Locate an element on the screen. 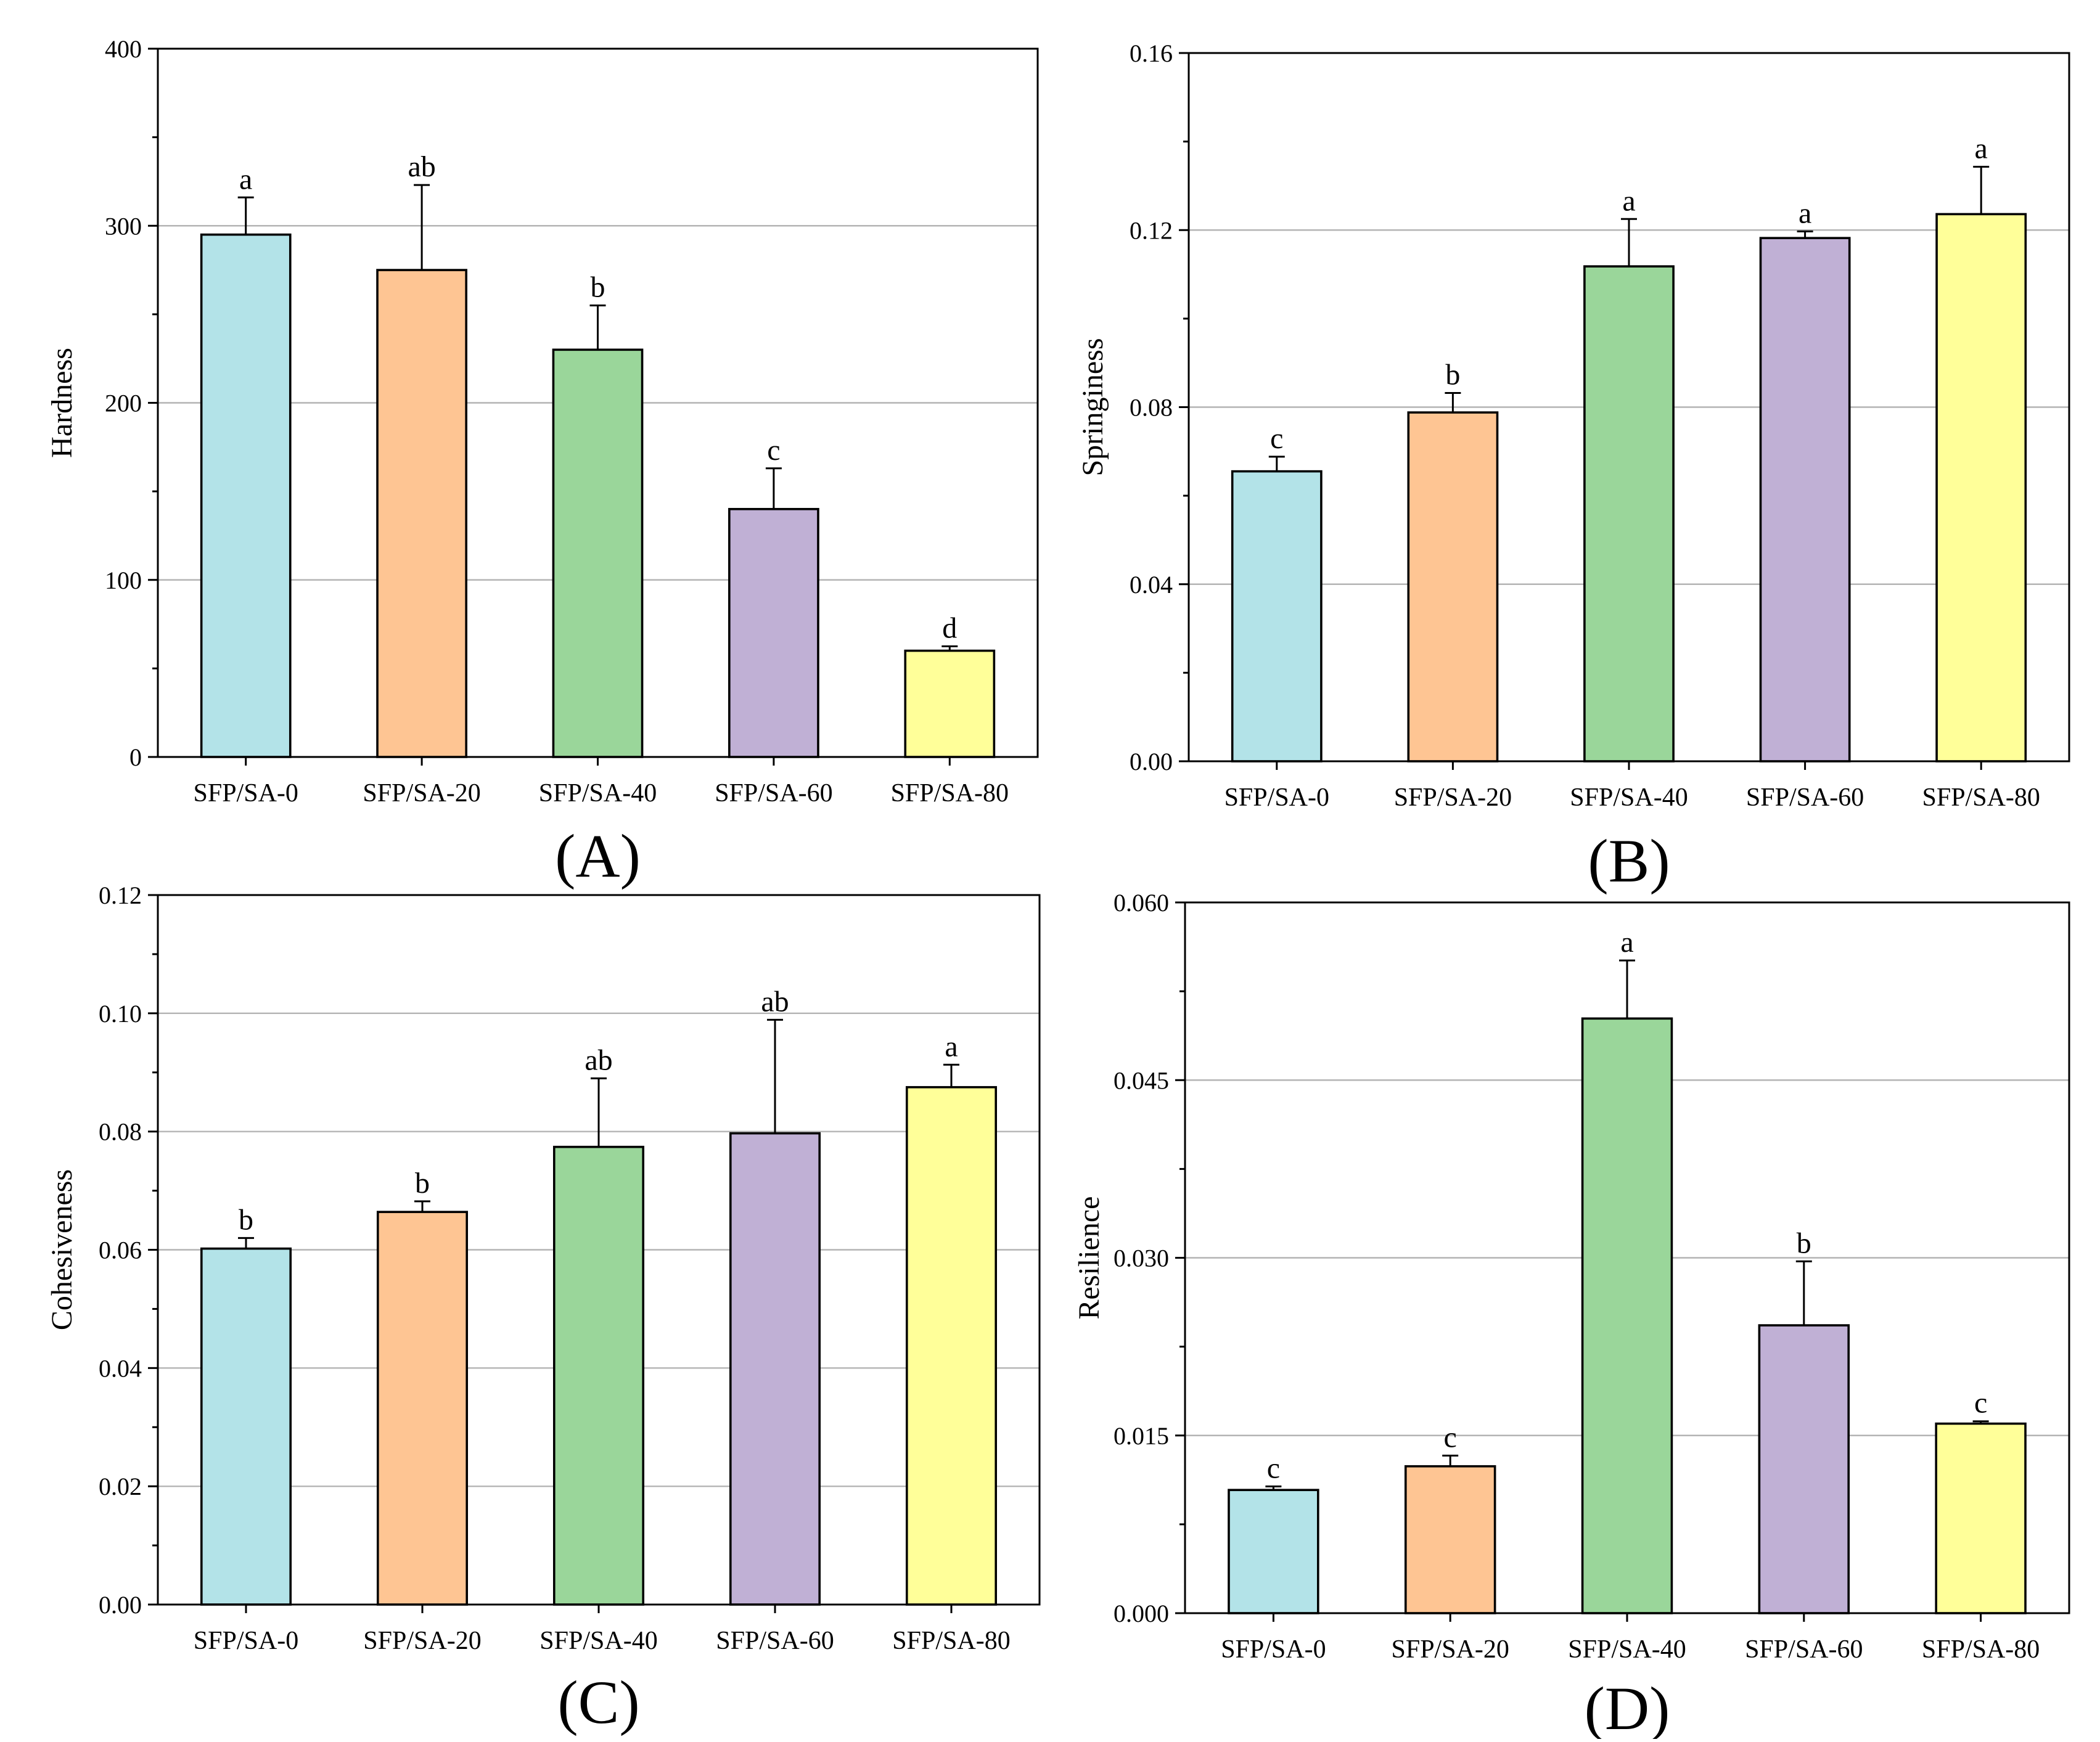 This screenshot has width=2100, height=1742. y-tick-label: 0 is located at coordinates (135, 757).